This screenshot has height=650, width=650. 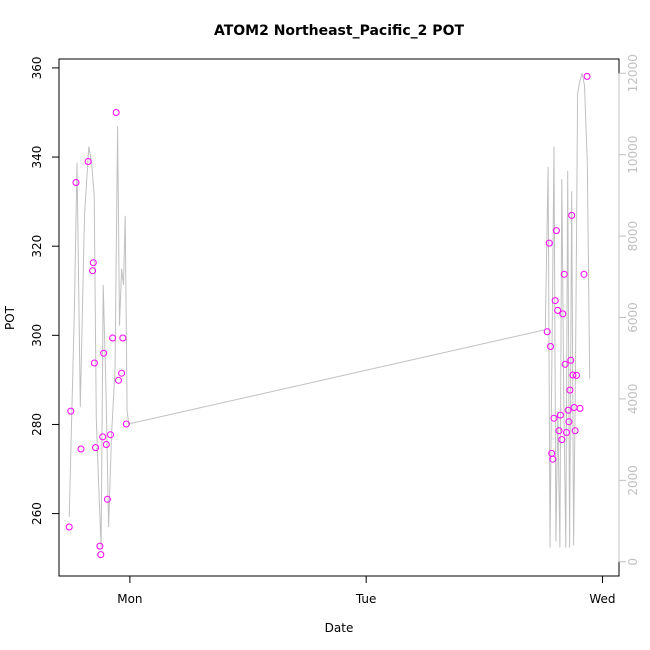 What do you see at coordinates (129, 599) in the screenshot?
I see `x-tick-label: Mon` at bounding box center [129, 599].